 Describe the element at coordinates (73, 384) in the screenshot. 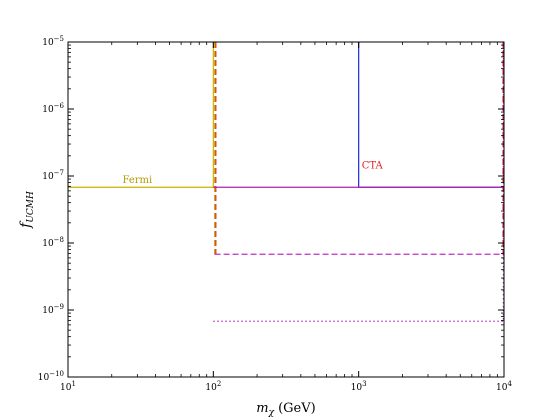

I see `x-tick-exponent: 1` at that location.